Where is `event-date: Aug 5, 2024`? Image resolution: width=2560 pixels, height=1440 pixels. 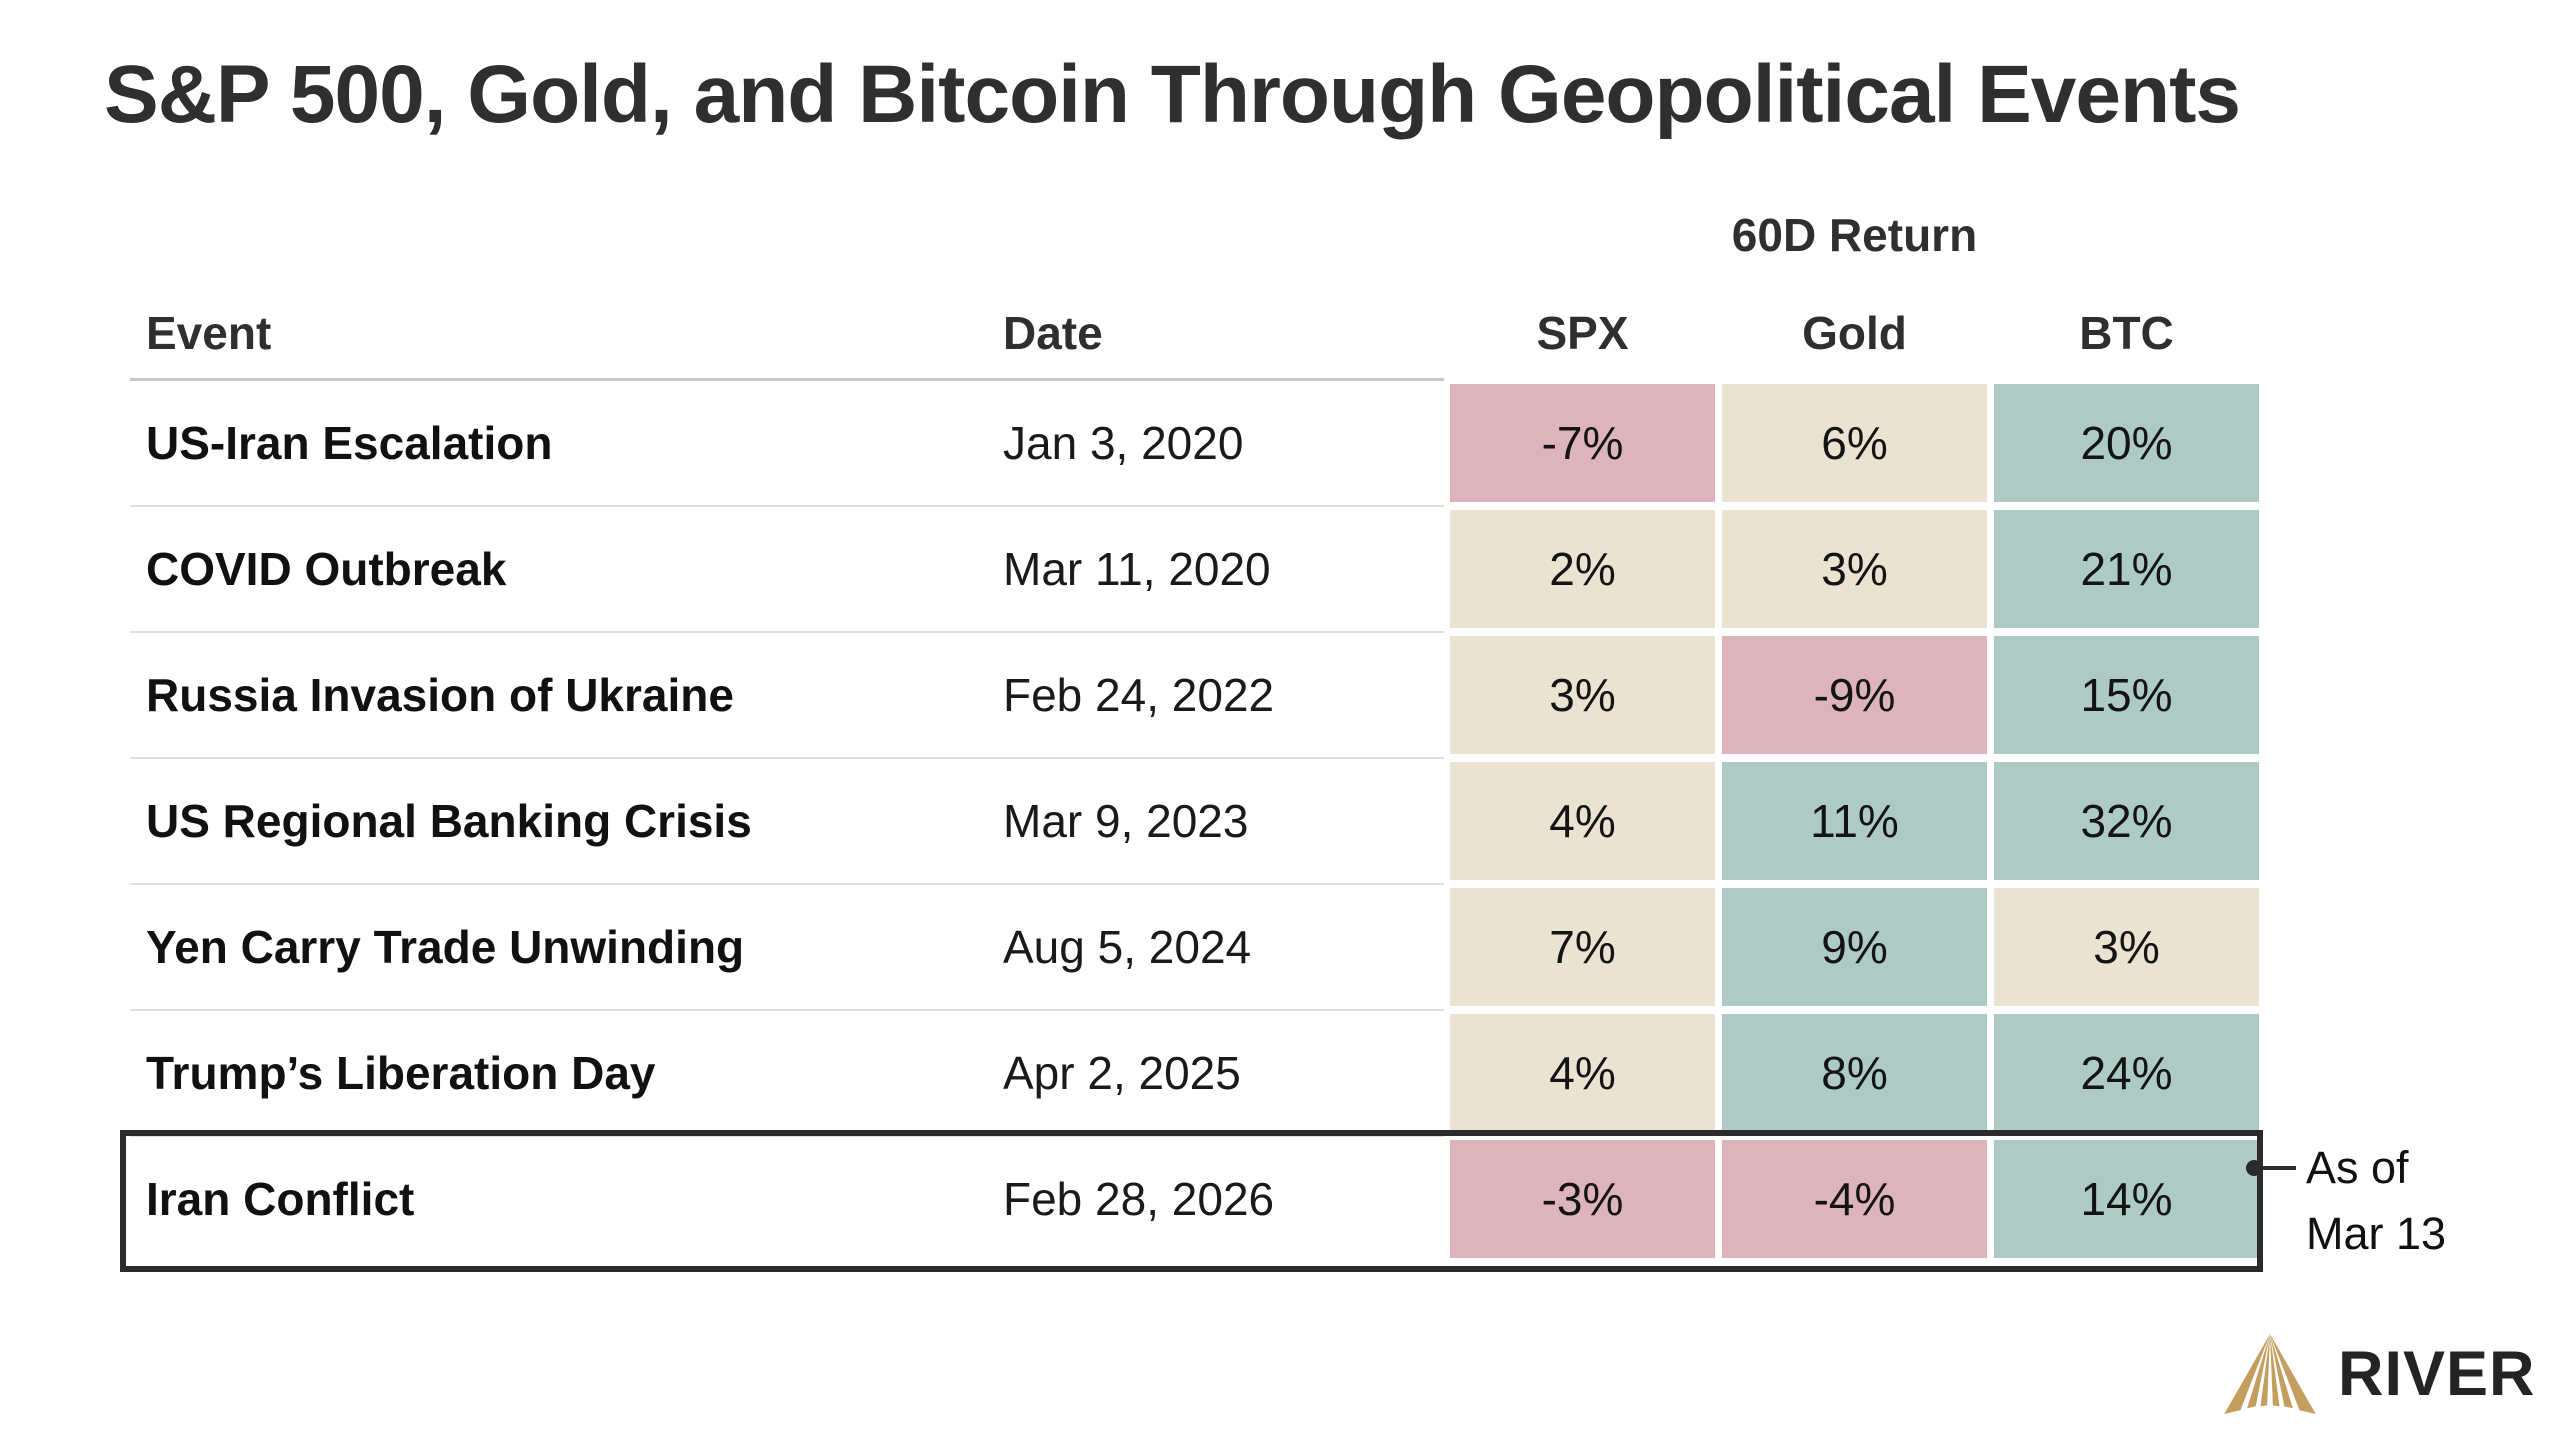 event-date: Aug 5, 2024 is located at coordinates (1127, 947).